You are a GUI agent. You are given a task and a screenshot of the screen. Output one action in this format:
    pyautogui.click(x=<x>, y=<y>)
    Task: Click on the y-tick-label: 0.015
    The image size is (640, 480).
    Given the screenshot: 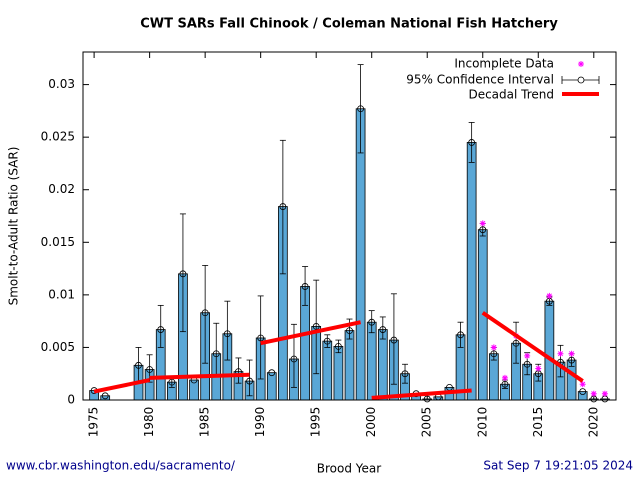 What is the action you would take?
    pyautogui.click(x=58, y=242)
    